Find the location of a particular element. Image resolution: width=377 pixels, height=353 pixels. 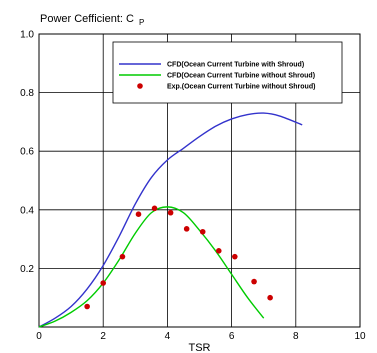

chart-title-text: Power Cefficient: C is located at coordinates (87, 19).